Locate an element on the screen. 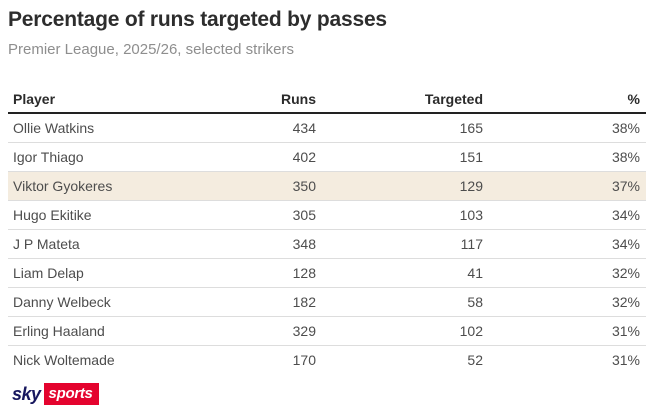  player-name-cell: J P Mateta is located at coordinates (46, 244).